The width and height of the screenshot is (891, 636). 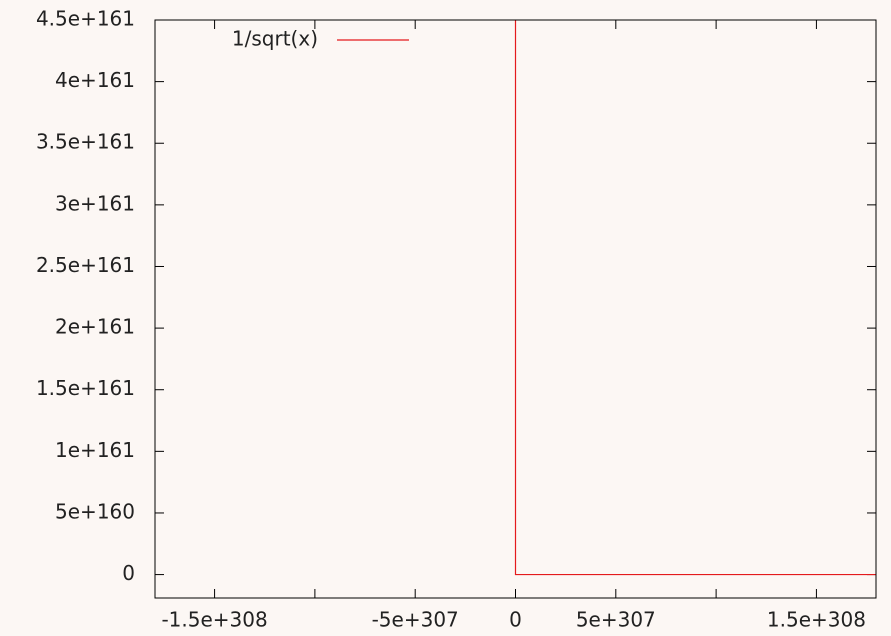 What do you see at coordinates (515, 620) in the screenshot?
I see `x-tick-label: 0` at bounding box center [515, 620].